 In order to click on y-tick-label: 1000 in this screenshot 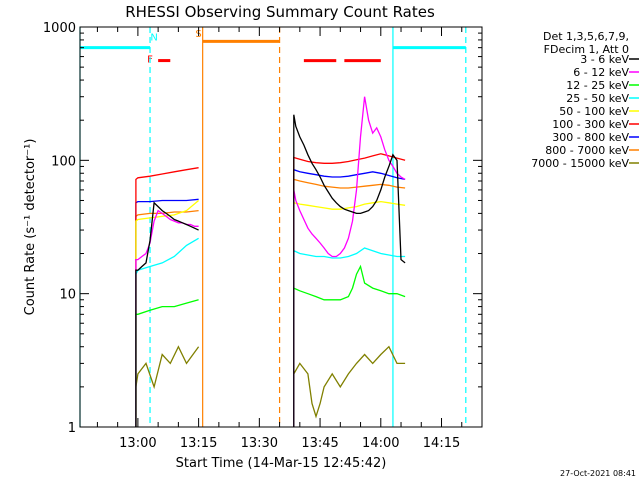, I will do `click(59, 28)`.